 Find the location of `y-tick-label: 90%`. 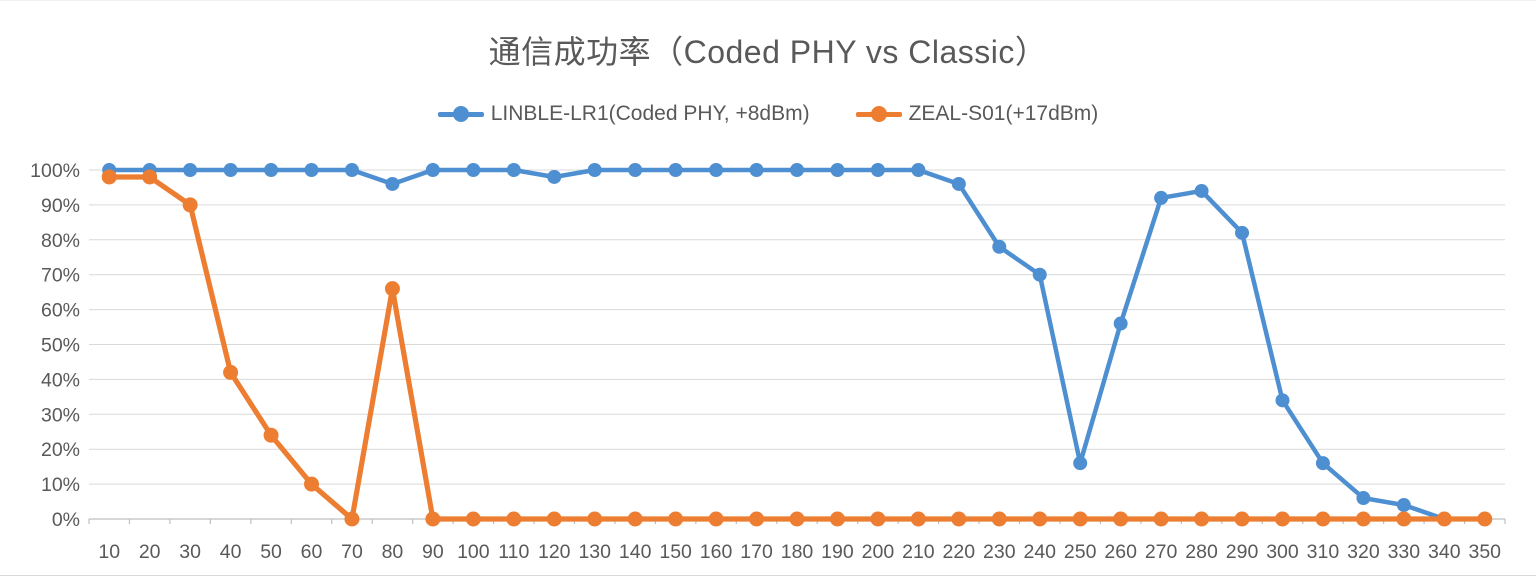

y-tick-label: 90% is located at coordinates (60, 206).